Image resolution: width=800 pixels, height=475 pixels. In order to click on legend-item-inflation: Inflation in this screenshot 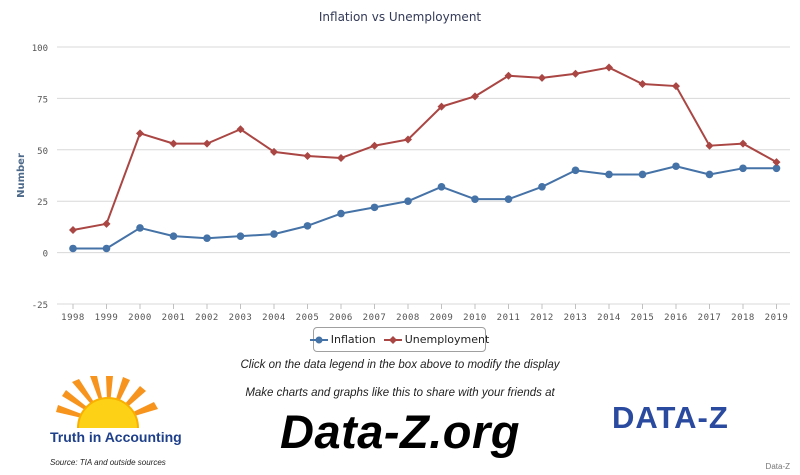, I will do `click(342, 339)`.